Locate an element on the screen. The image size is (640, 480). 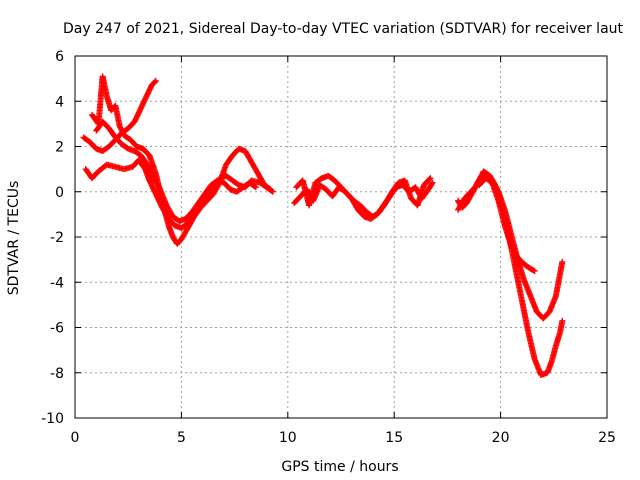
y-tick-label: -4 is located at coordinates (57, 283).